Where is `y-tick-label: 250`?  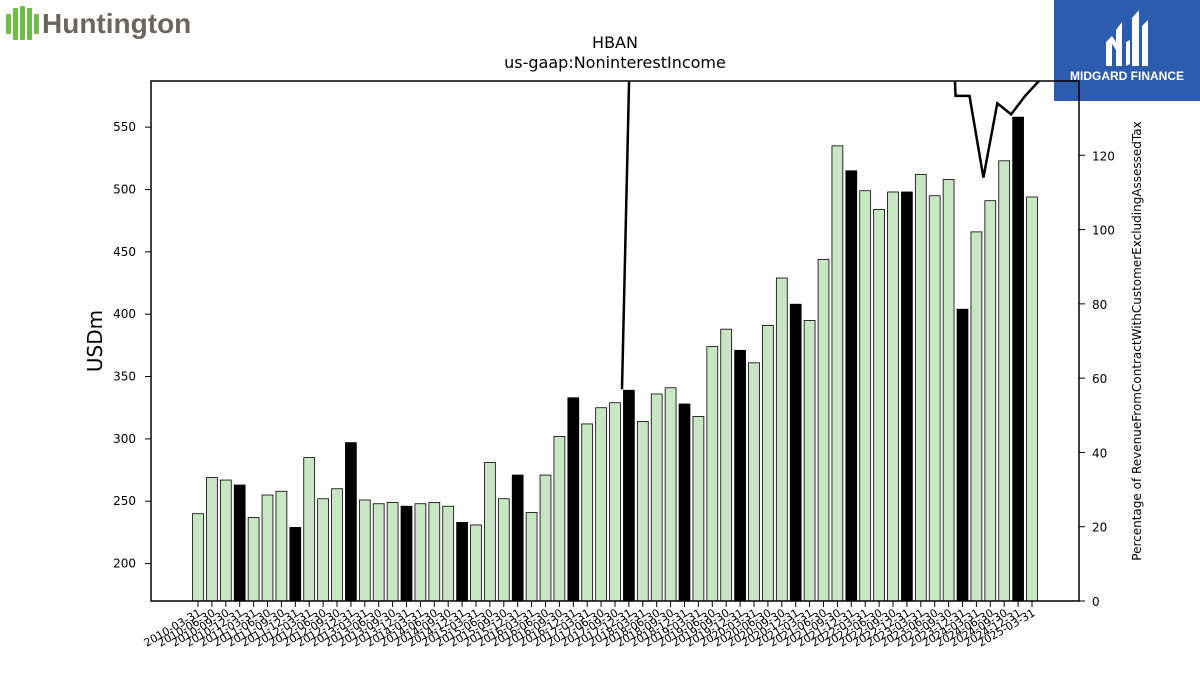 y-tick-label: 250 is located at coordinates (124, 501).